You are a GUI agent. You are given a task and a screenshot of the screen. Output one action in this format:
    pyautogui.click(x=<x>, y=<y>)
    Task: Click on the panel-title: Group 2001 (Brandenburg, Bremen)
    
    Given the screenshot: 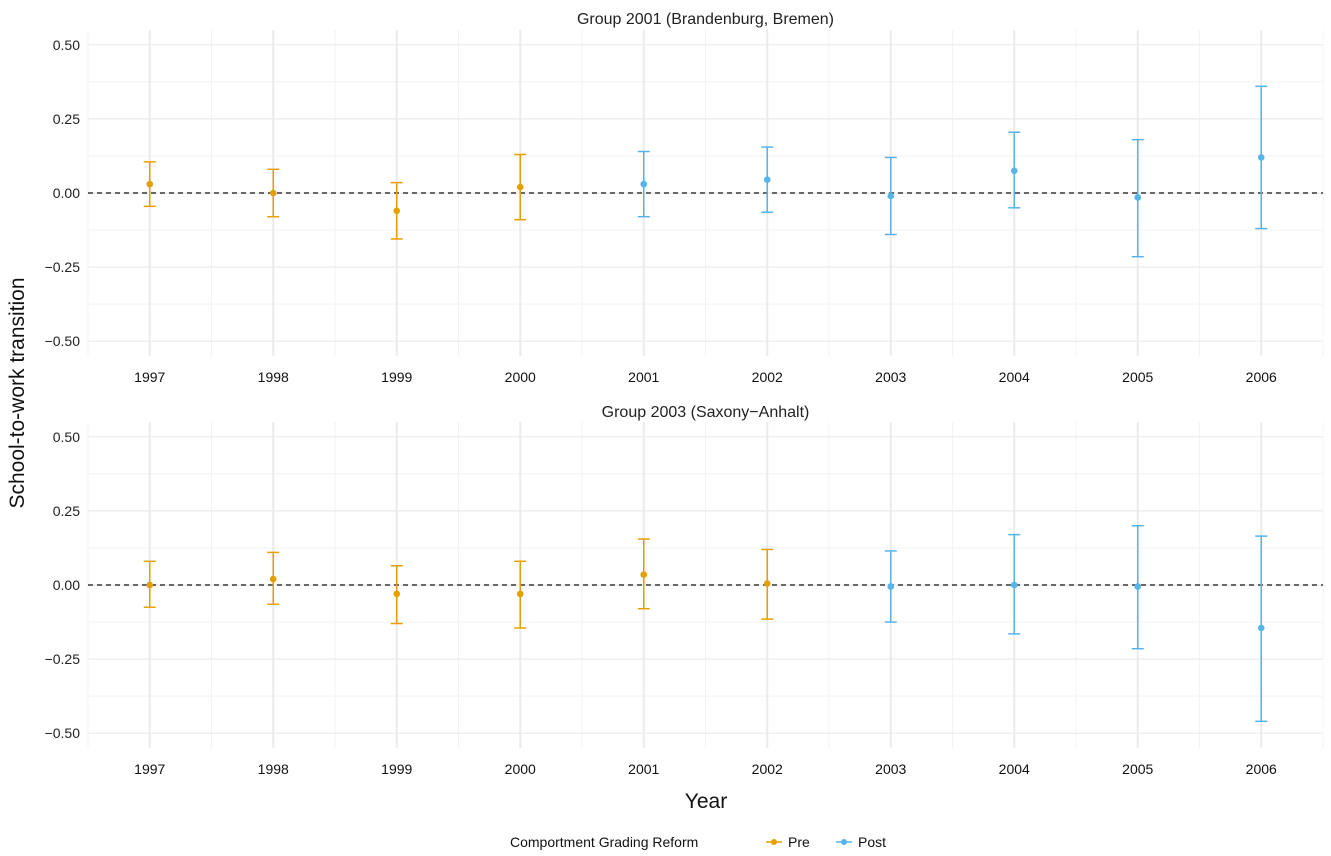 What is the action you would take?
    pyautogui.click(x=705, y=19)
    